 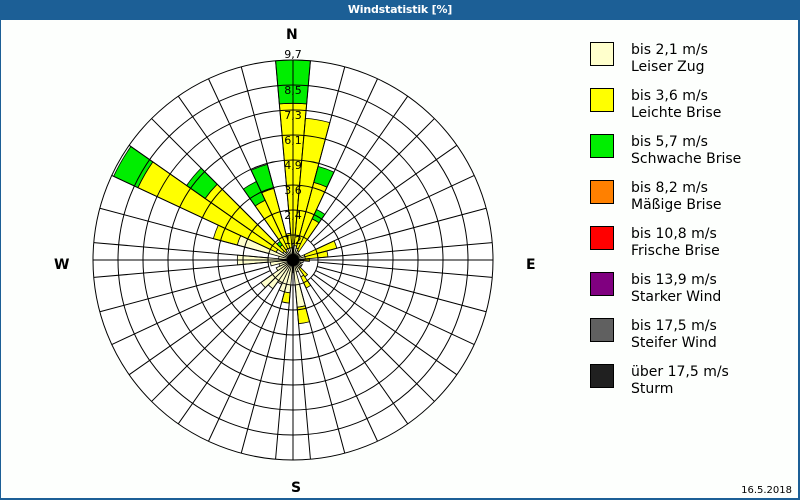 I want to click on legend-label: Schwache Brise, so click(x=686, y=159).